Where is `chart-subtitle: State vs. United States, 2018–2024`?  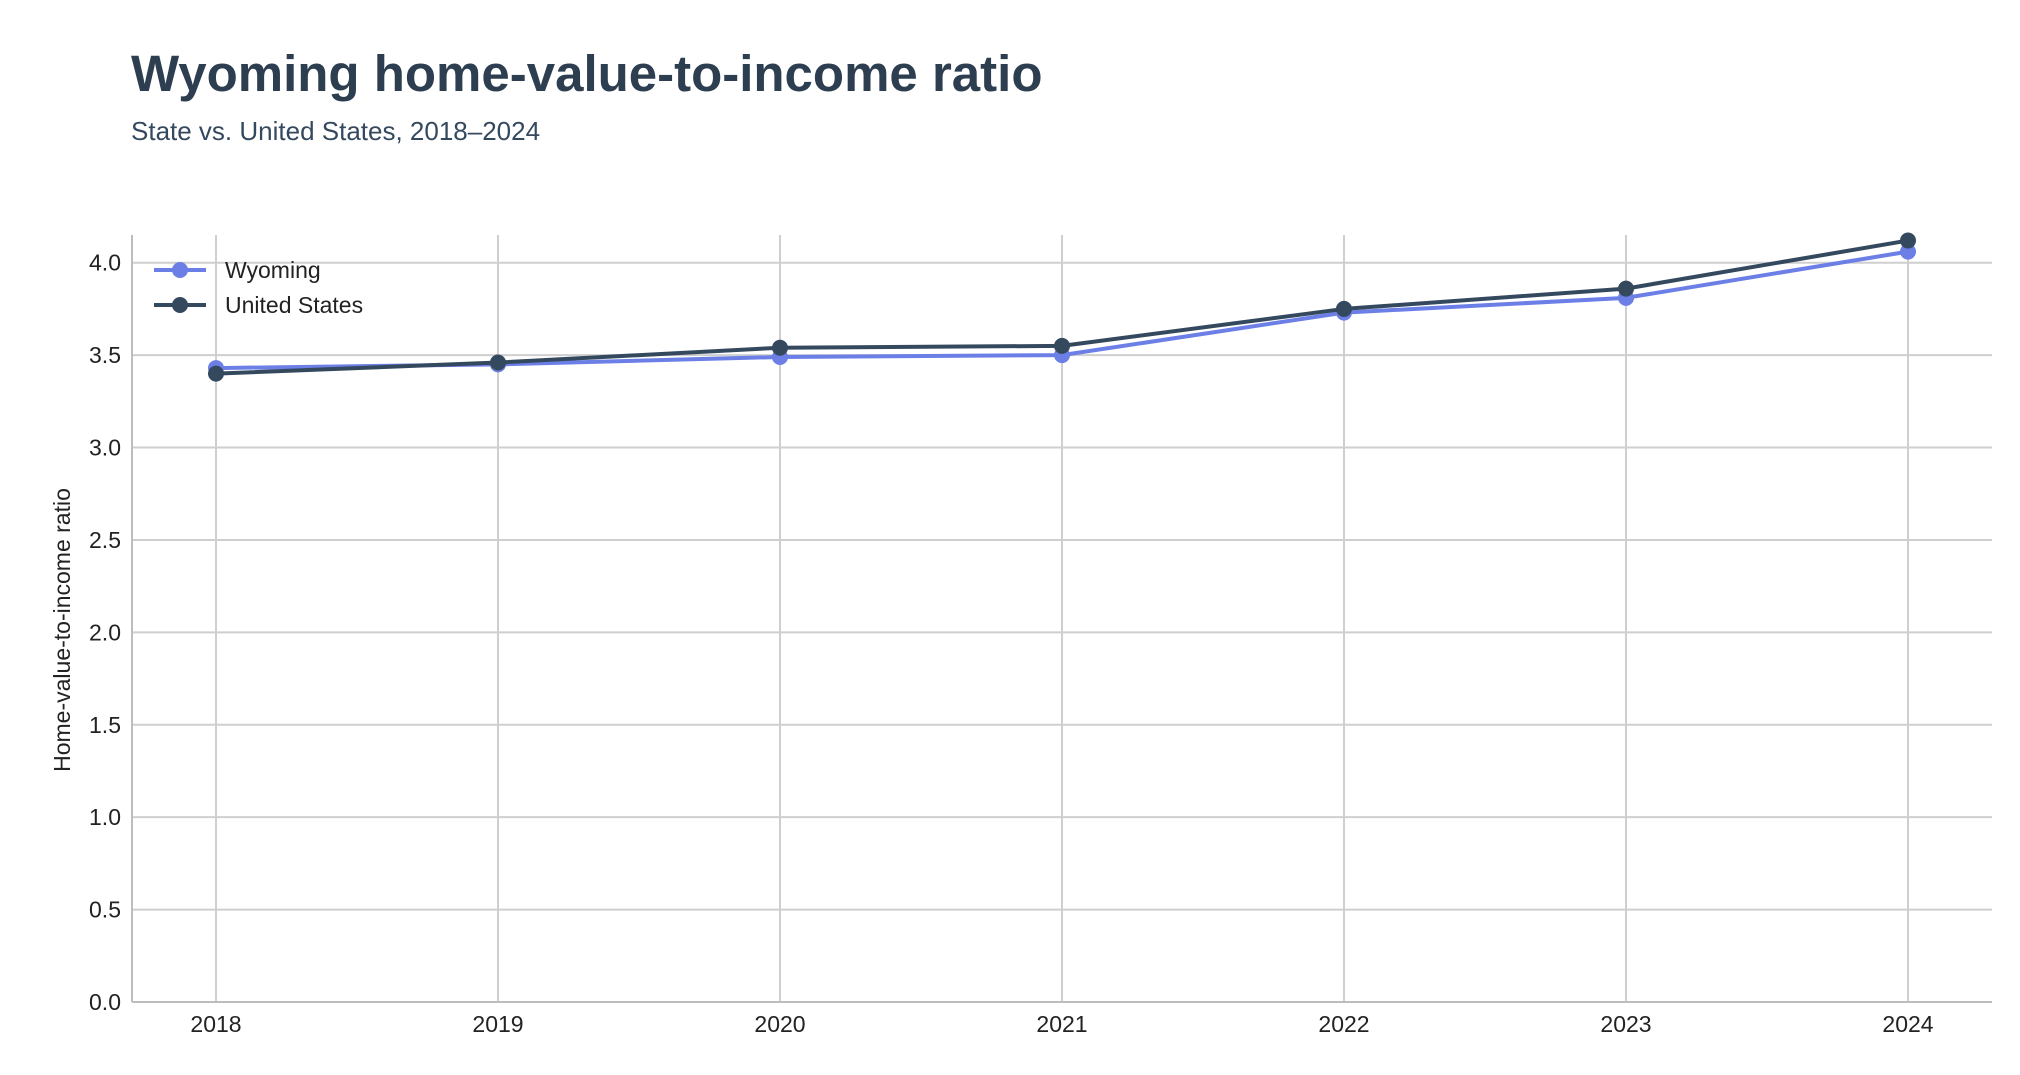
chart-subtitle: State vs. United States, 2018–2024 is located at coordinates (336, 131).